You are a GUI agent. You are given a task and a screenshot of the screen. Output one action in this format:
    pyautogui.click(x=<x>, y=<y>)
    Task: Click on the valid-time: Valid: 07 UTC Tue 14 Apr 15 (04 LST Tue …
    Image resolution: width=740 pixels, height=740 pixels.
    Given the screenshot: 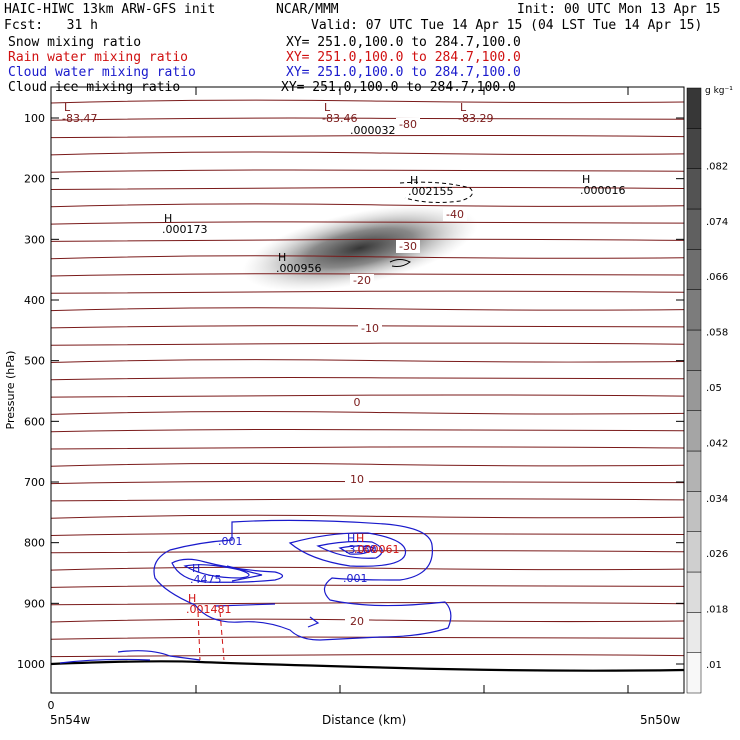 What is the action you would take?
    pyautogui.click(x=507, y=25)
    